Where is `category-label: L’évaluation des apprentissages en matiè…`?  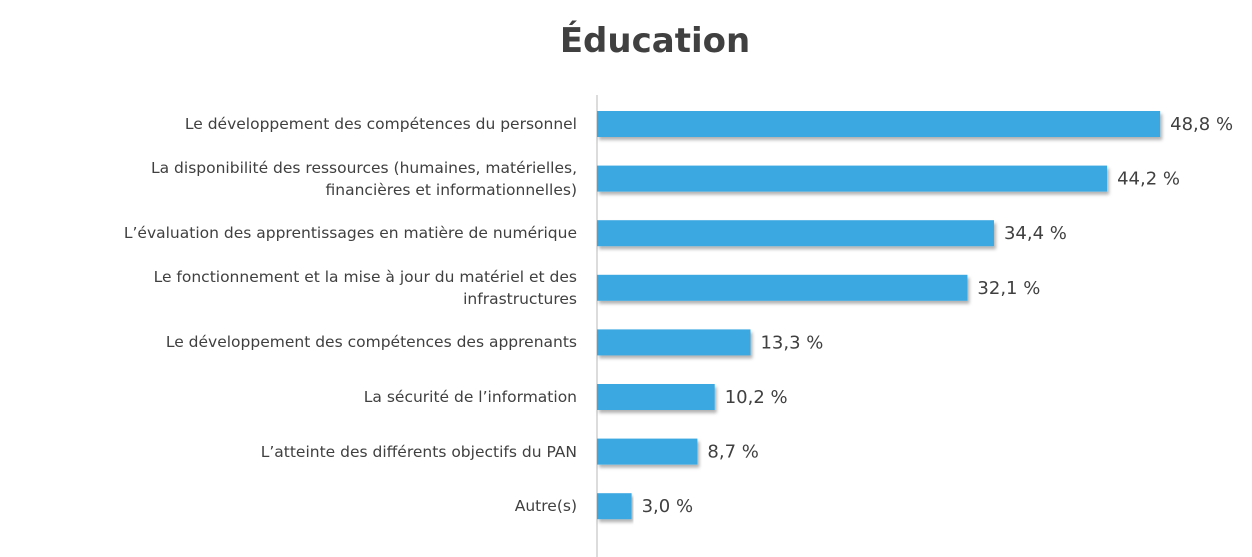 category-label: L’évaluation des apprentissages en matiè… is located at coordinates (350, 233).